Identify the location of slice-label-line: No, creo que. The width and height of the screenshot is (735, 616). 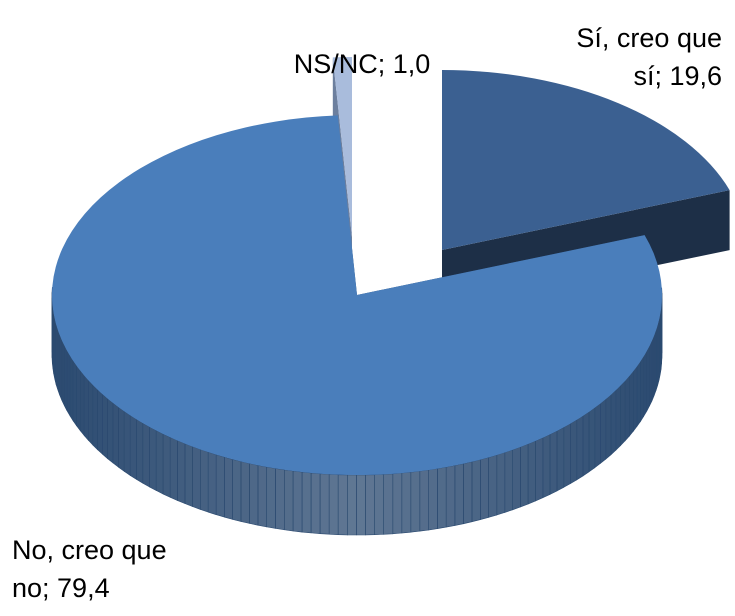
(89, 550).